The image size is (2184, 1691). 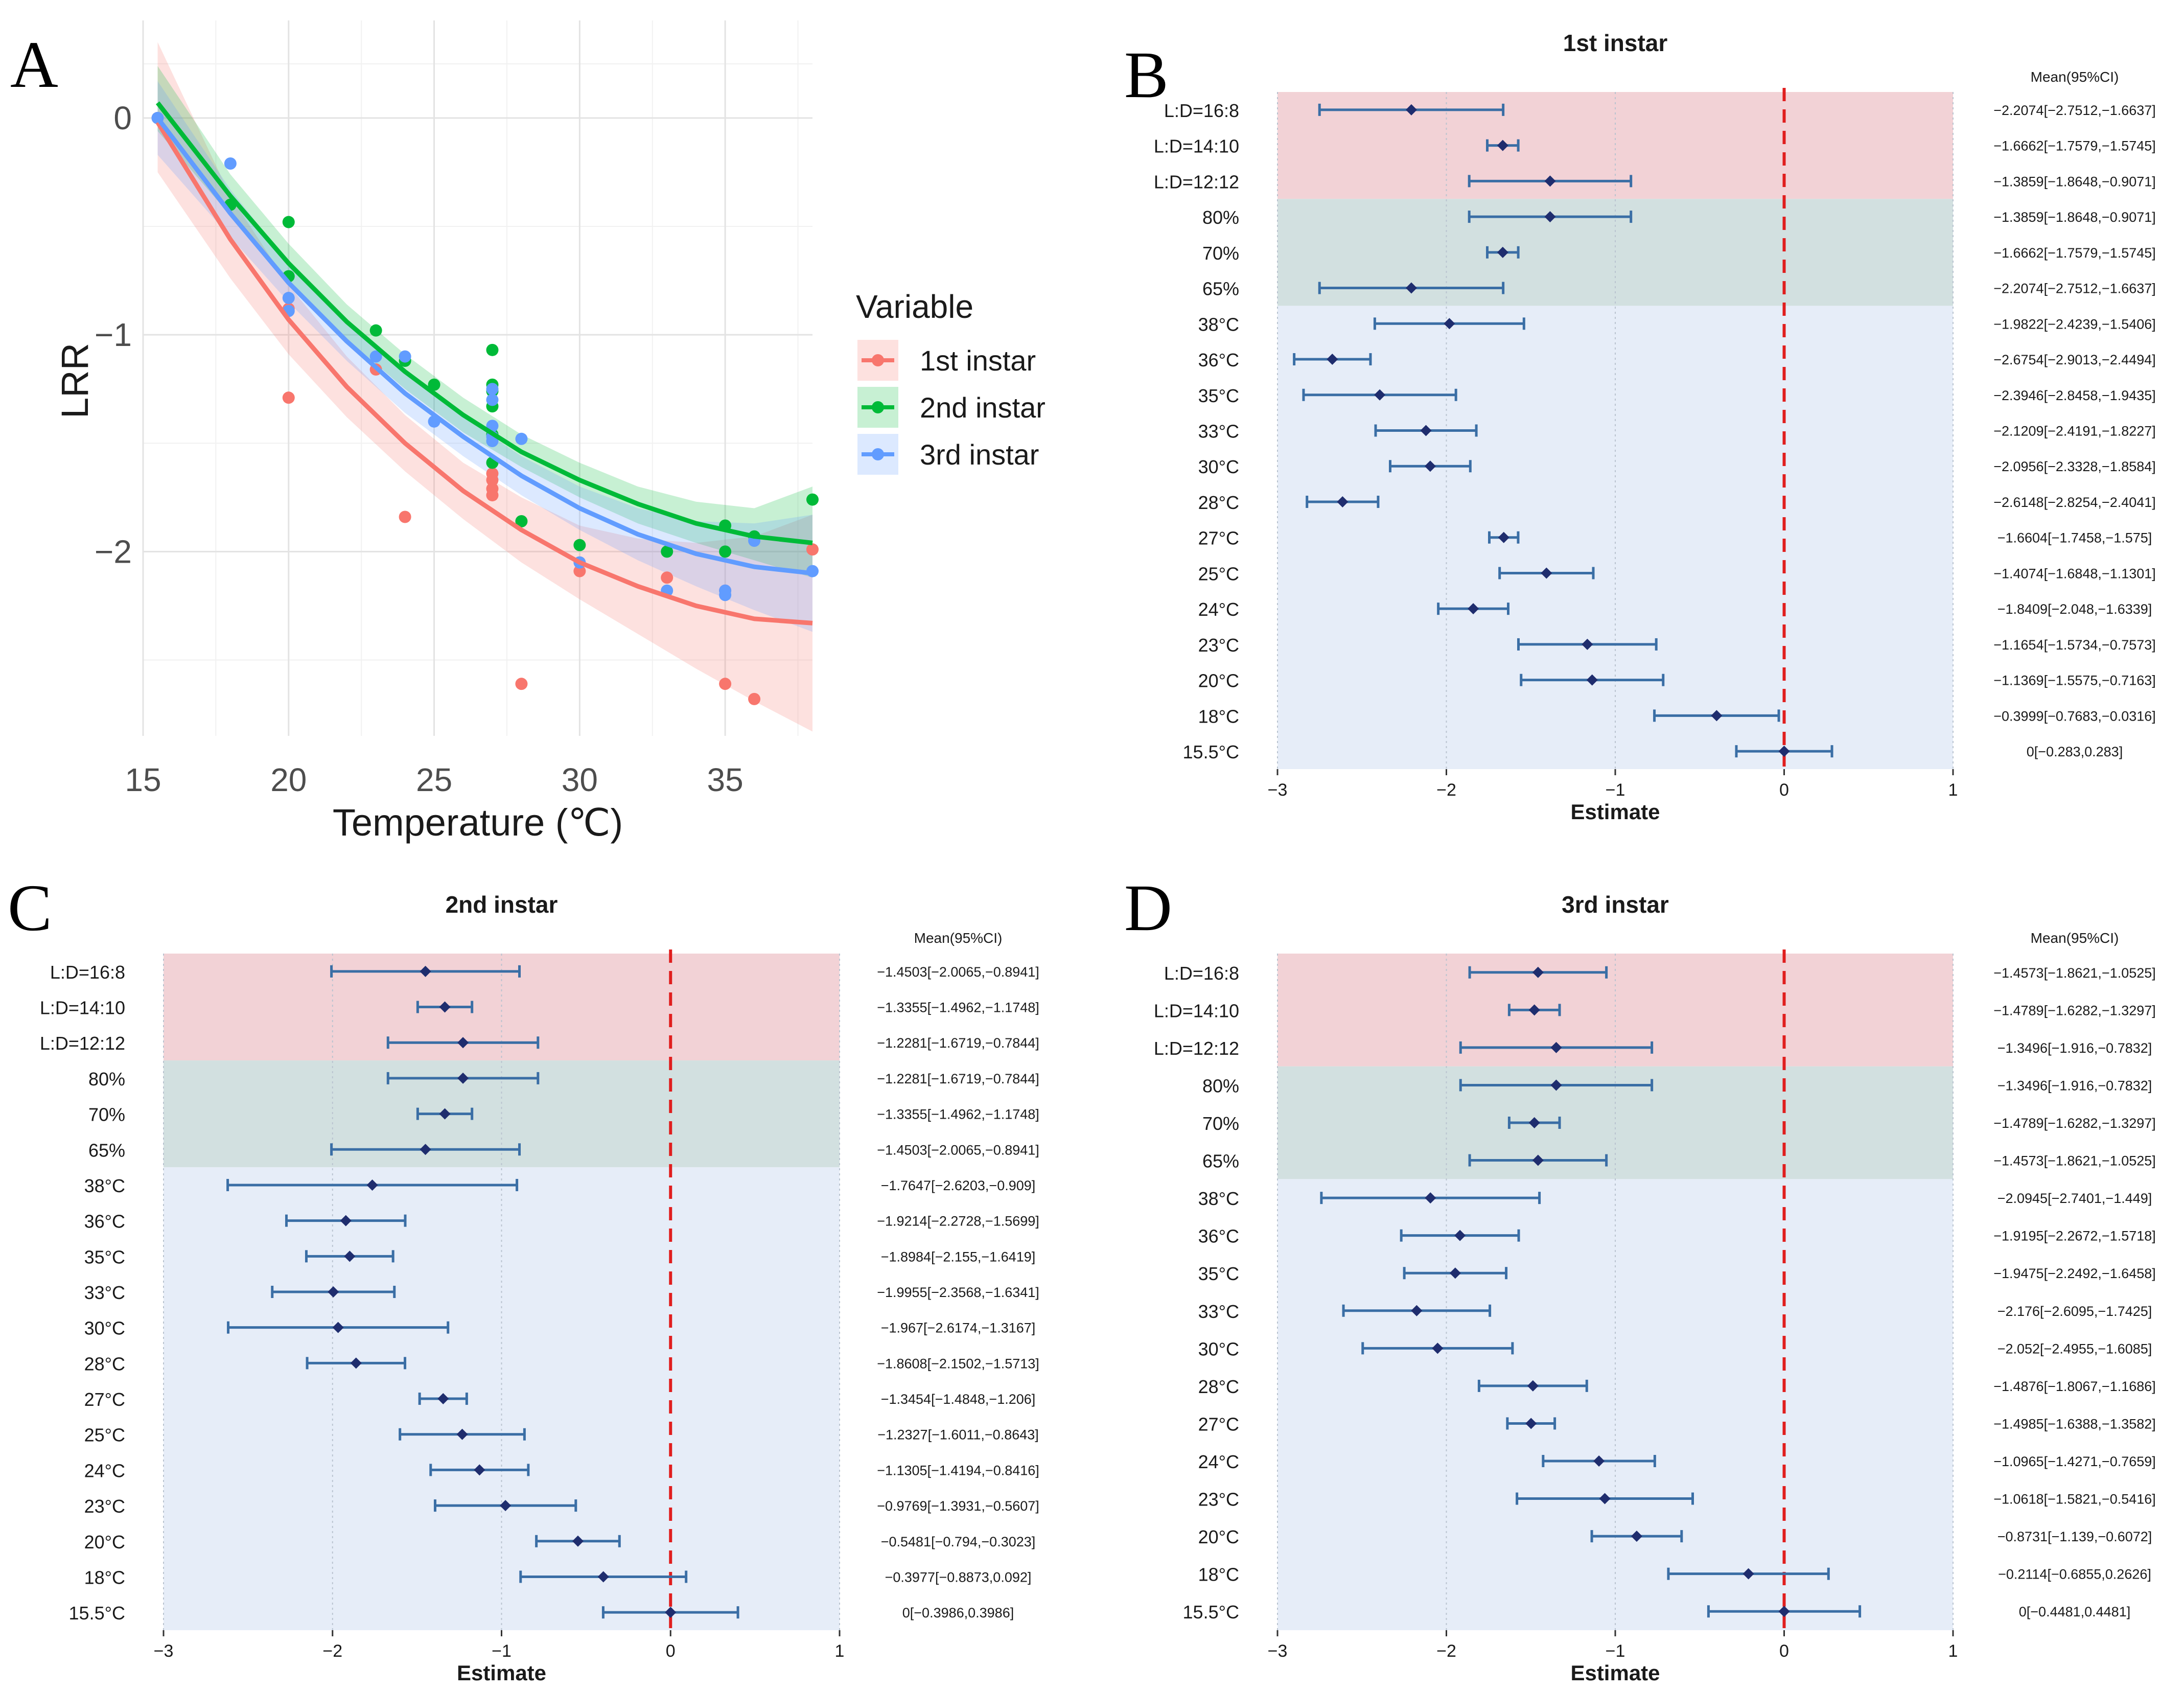 What do you see at coordinates (502, 1651) in the screenshot?
I see `x-tick-label: −1` at bounding box center [502, 1651].